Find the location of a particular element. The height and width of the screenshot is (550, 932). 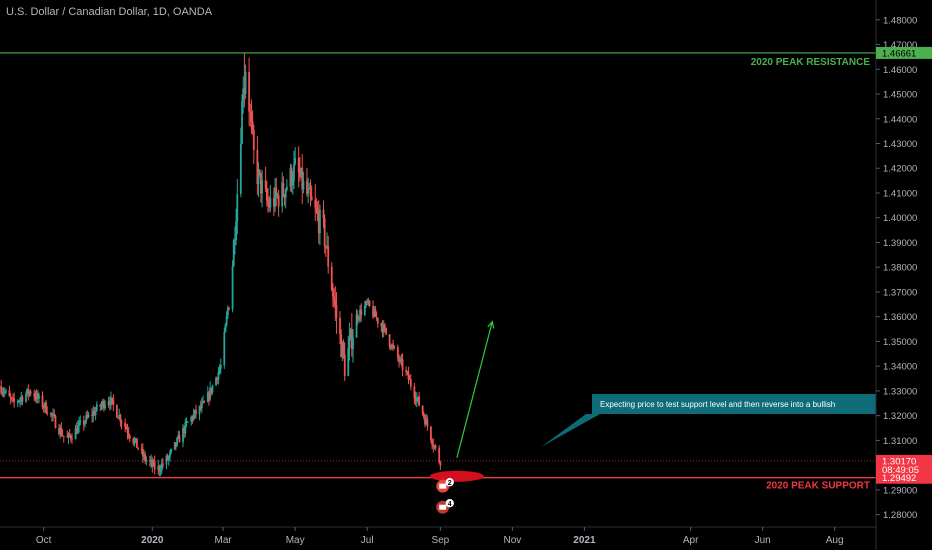

time-axis: Oct 2020 Mar May Jul Sep Nov 2021 Apr Jun Aug is located at coordinates (438, 536).